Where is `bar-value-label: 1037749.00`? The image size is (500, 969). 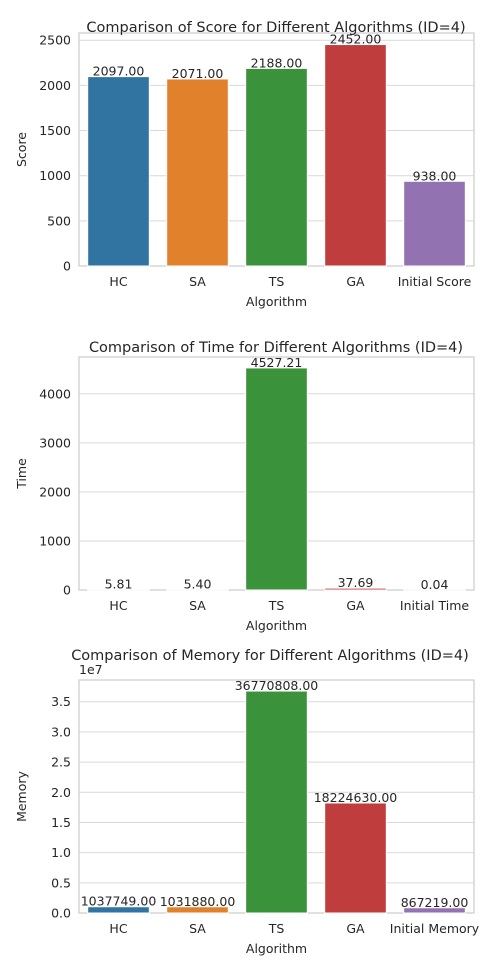
bar-value-label: 1037749.00 is located at coordinates (119, 901).